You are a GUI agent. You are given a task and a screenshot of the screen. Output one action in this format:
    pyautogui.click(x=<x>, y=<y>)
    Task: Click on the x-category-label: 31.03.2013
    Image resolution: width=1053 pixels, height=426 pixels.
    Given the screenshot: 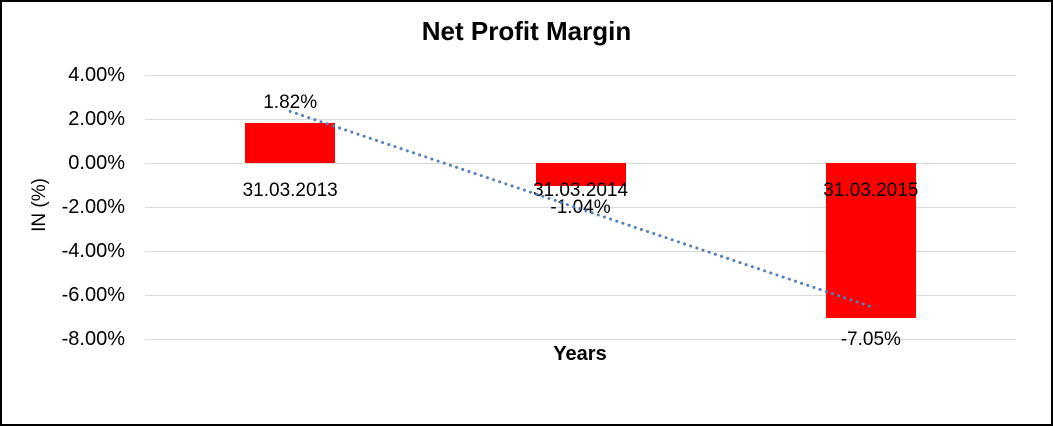 What is the action you would take?
    pyautogui.click(x=290, y=190)
    